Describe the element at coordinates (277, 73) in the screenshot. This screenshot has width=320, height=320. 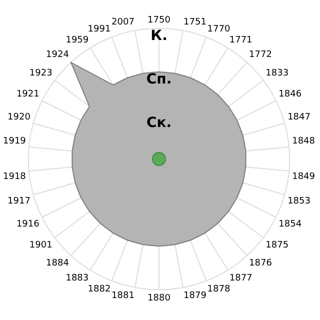
I see `spoke-label: 1833` at that location.